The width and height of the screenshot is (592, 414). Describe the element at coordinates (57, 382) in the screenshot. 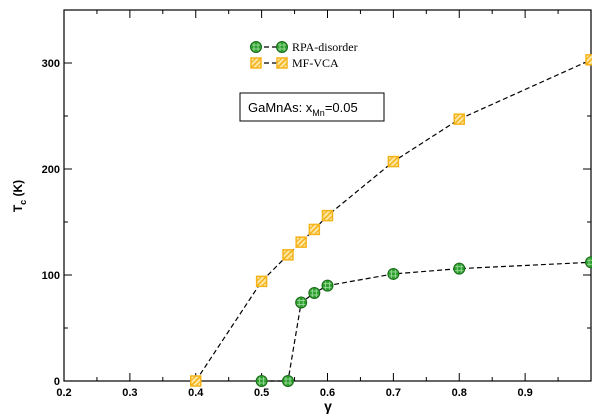

I see `y-tick-label: 0` at that location.